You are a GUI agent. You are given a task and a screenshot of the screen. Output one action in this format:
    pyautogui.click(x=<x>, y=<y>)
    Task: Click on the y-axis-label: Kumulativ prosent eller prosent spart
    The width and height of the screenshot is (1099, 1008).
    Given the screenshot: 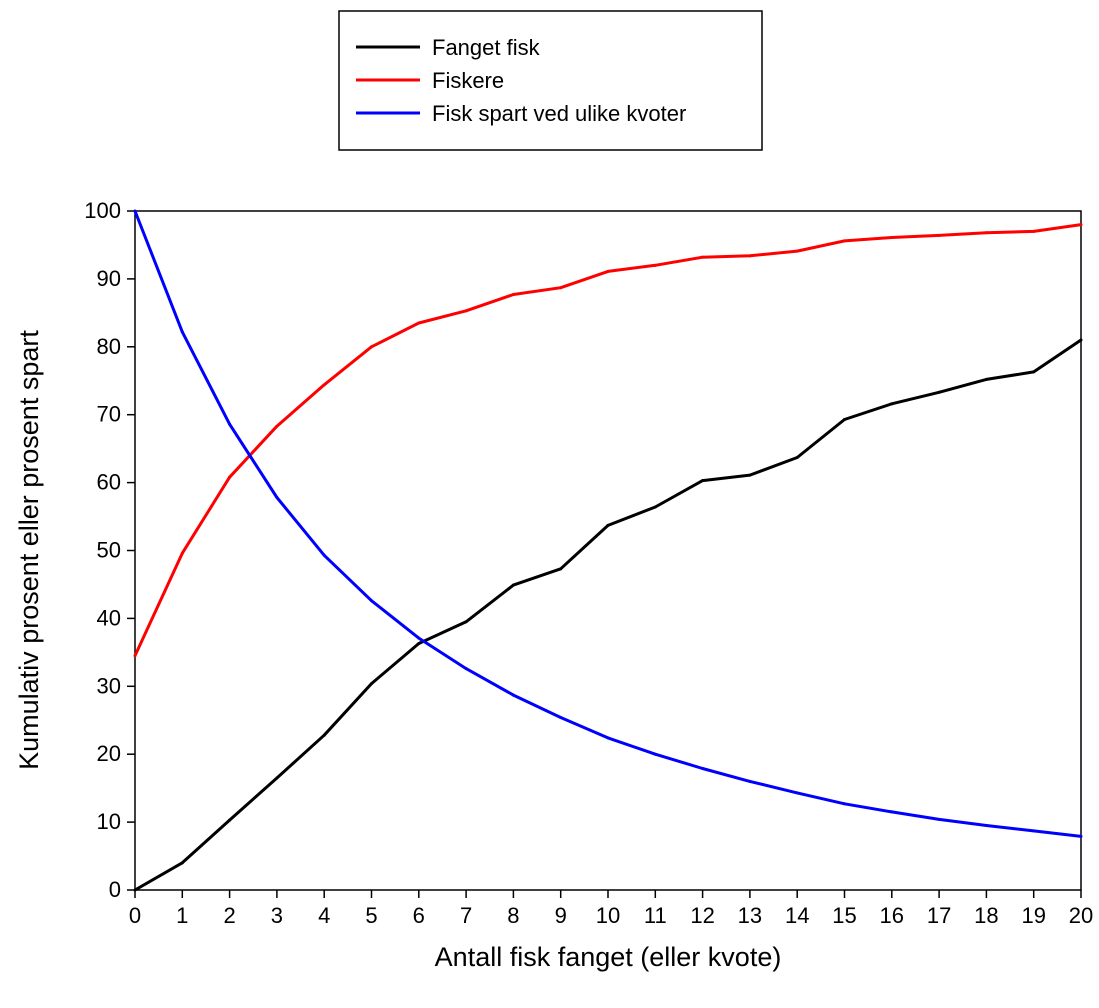 What is the action you would take?
    pyautogui.click(x=29, y=550)
    